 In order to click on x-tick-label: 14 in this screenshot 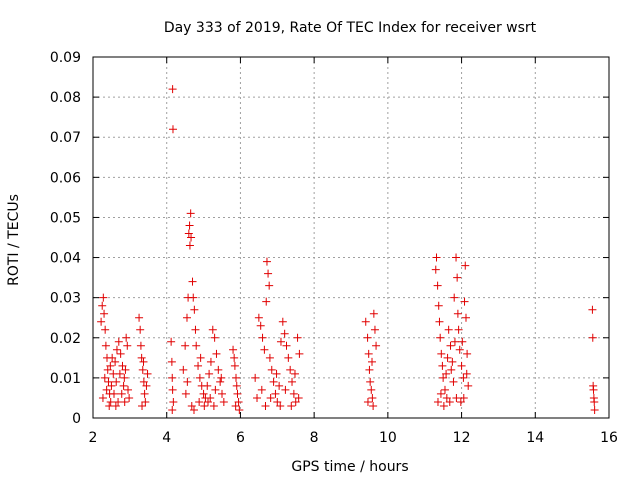, I will do `click(535, 438)`.